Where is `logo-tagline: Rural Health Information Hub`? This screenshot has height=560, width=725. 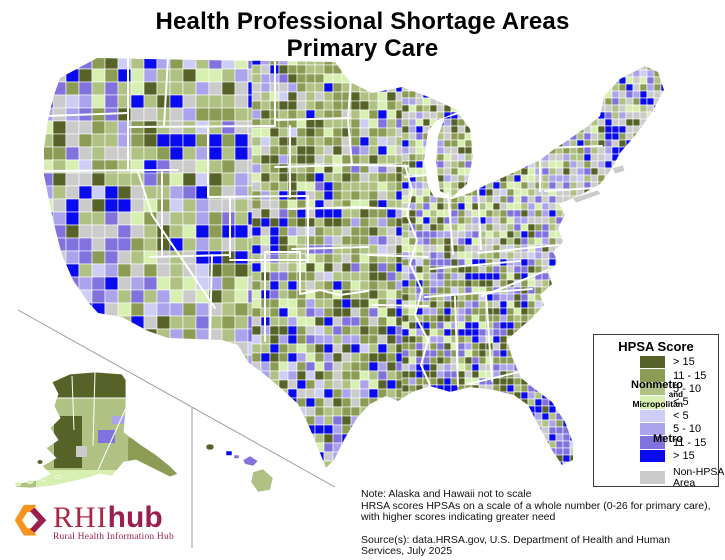
logo-tagline: Rural Health Information Hub is located at coordinates (113, 537).